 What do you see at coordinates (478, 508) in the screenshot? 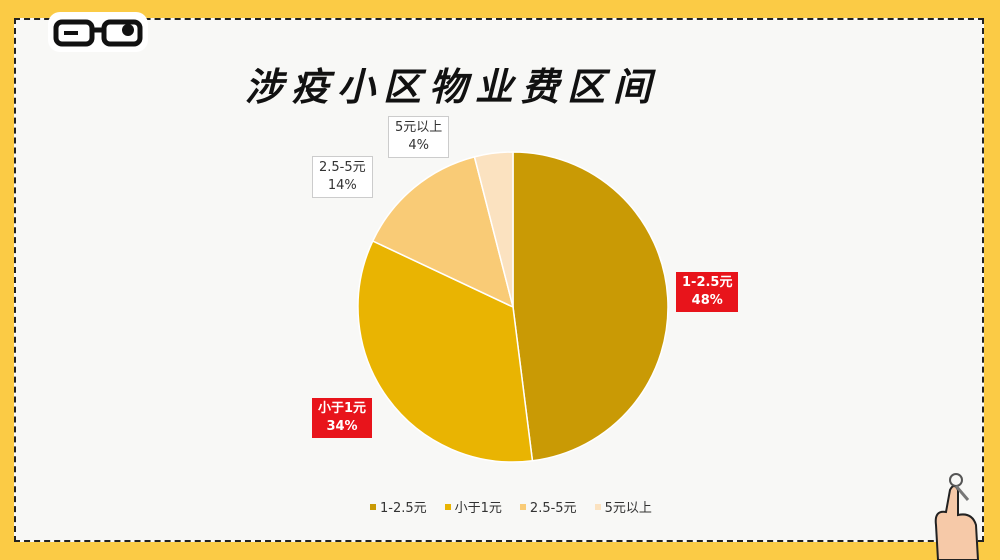
I see `legend-label: 小于1元` at bounding box center [478, 508].